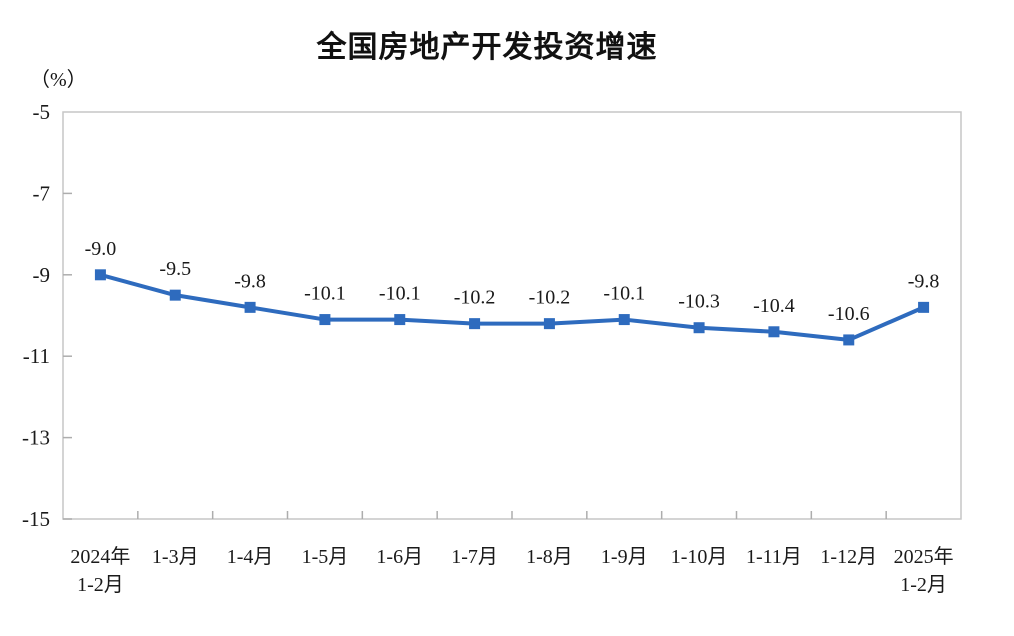  What do you see at coordinates (36, 438) in the screenshot?
I see `y-tick-label: -13` at bounding box center [36, 438].